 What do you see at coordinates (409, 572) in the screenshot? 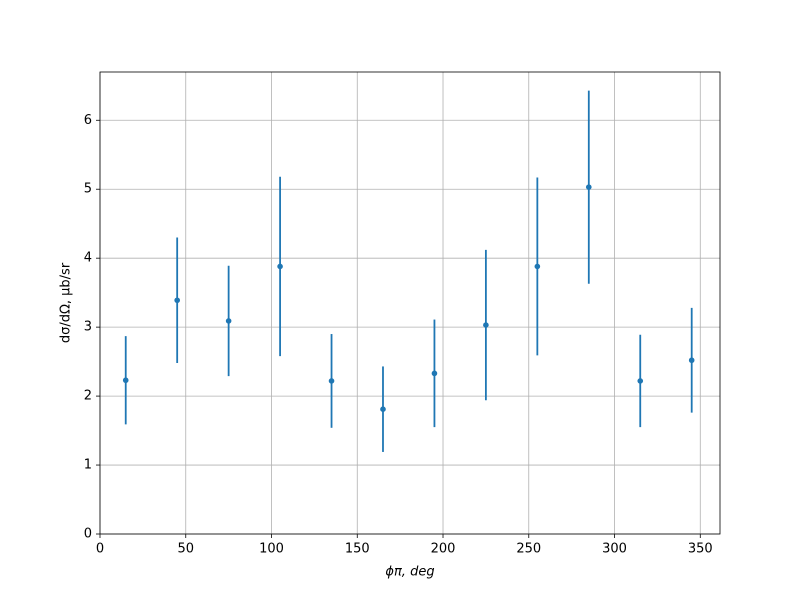
I see `x-axis-label: ϕπ, deg` at bounding box center [409, 572].